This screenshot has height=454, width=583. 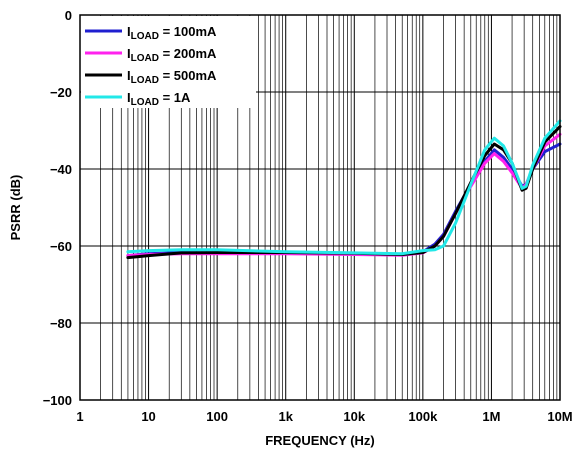 I want to click on x-tick-label: 1k, so click(x=285, y=416).